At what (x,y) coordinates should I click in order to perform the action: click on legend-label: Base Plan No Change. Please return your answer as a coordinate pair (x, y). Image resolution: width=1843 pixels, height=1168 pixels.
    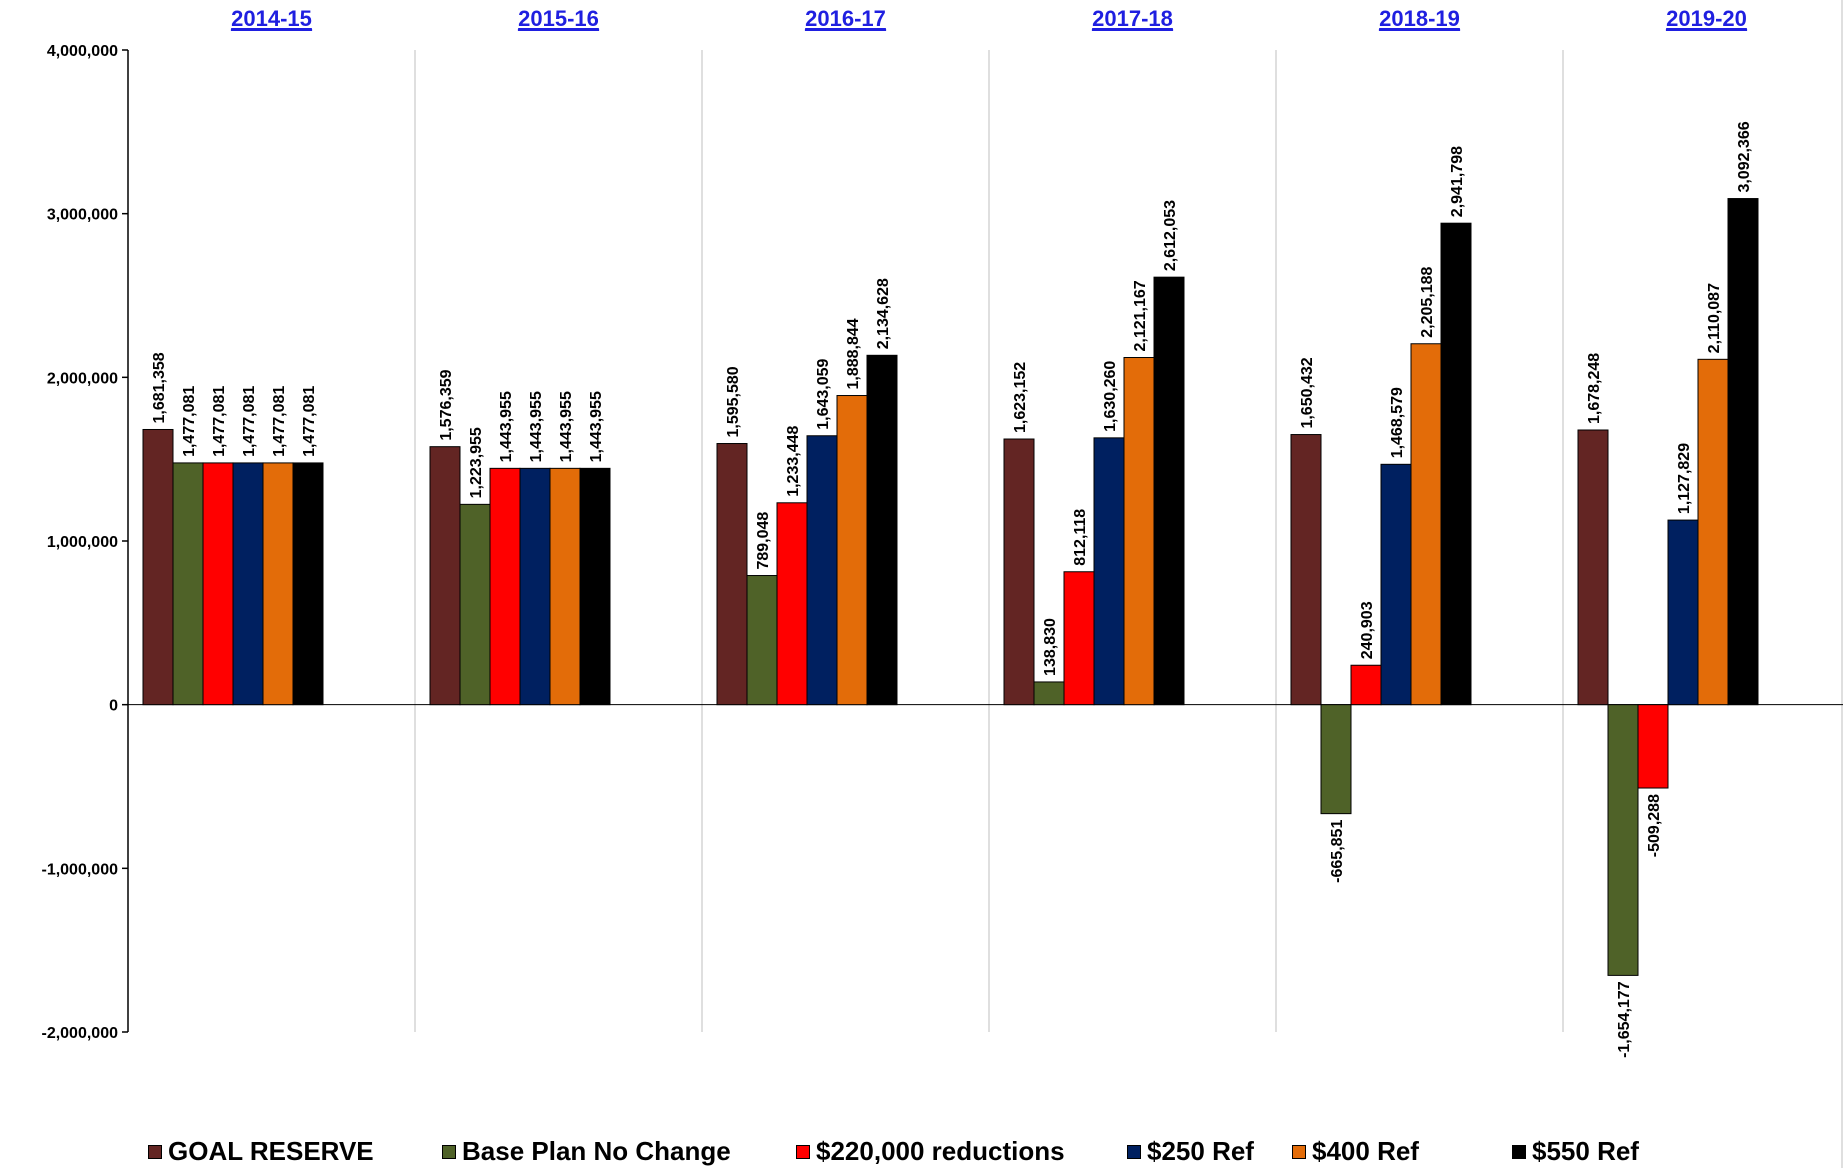
    Looking at the image, I should click on (596, 1151).